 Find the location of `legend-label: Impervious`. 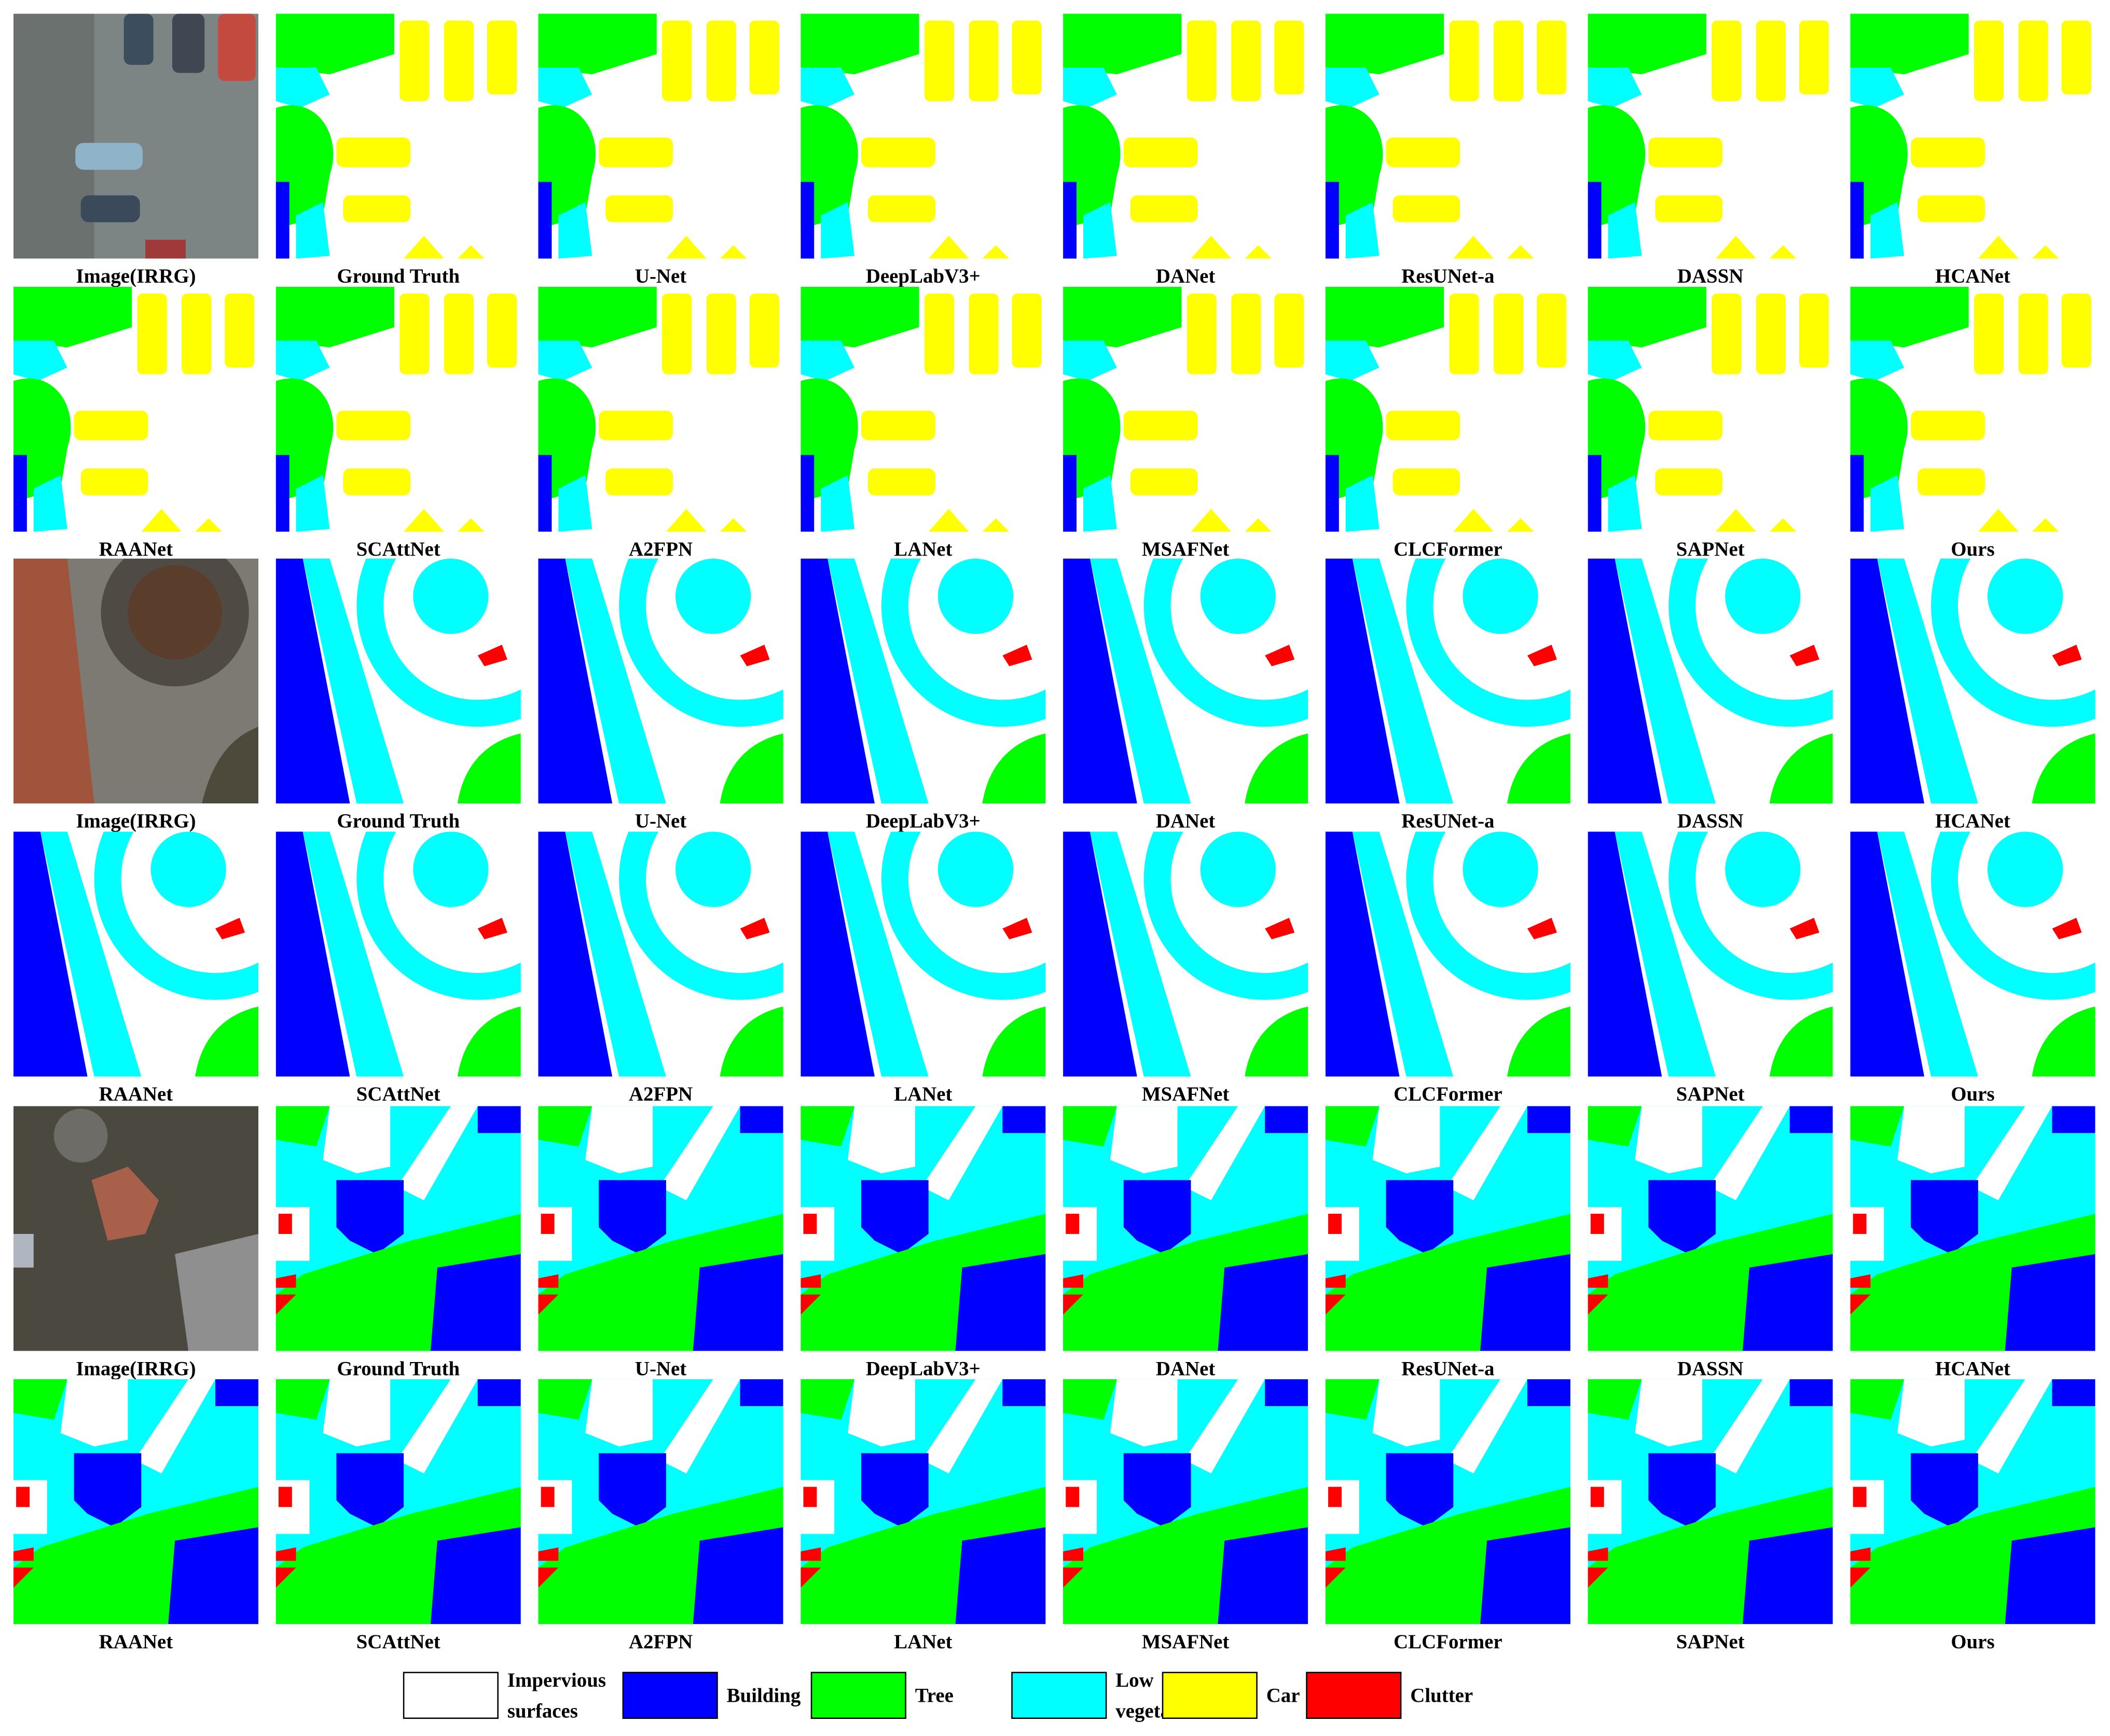

legend-label: Impervious is located at coordinates (556, 1680).